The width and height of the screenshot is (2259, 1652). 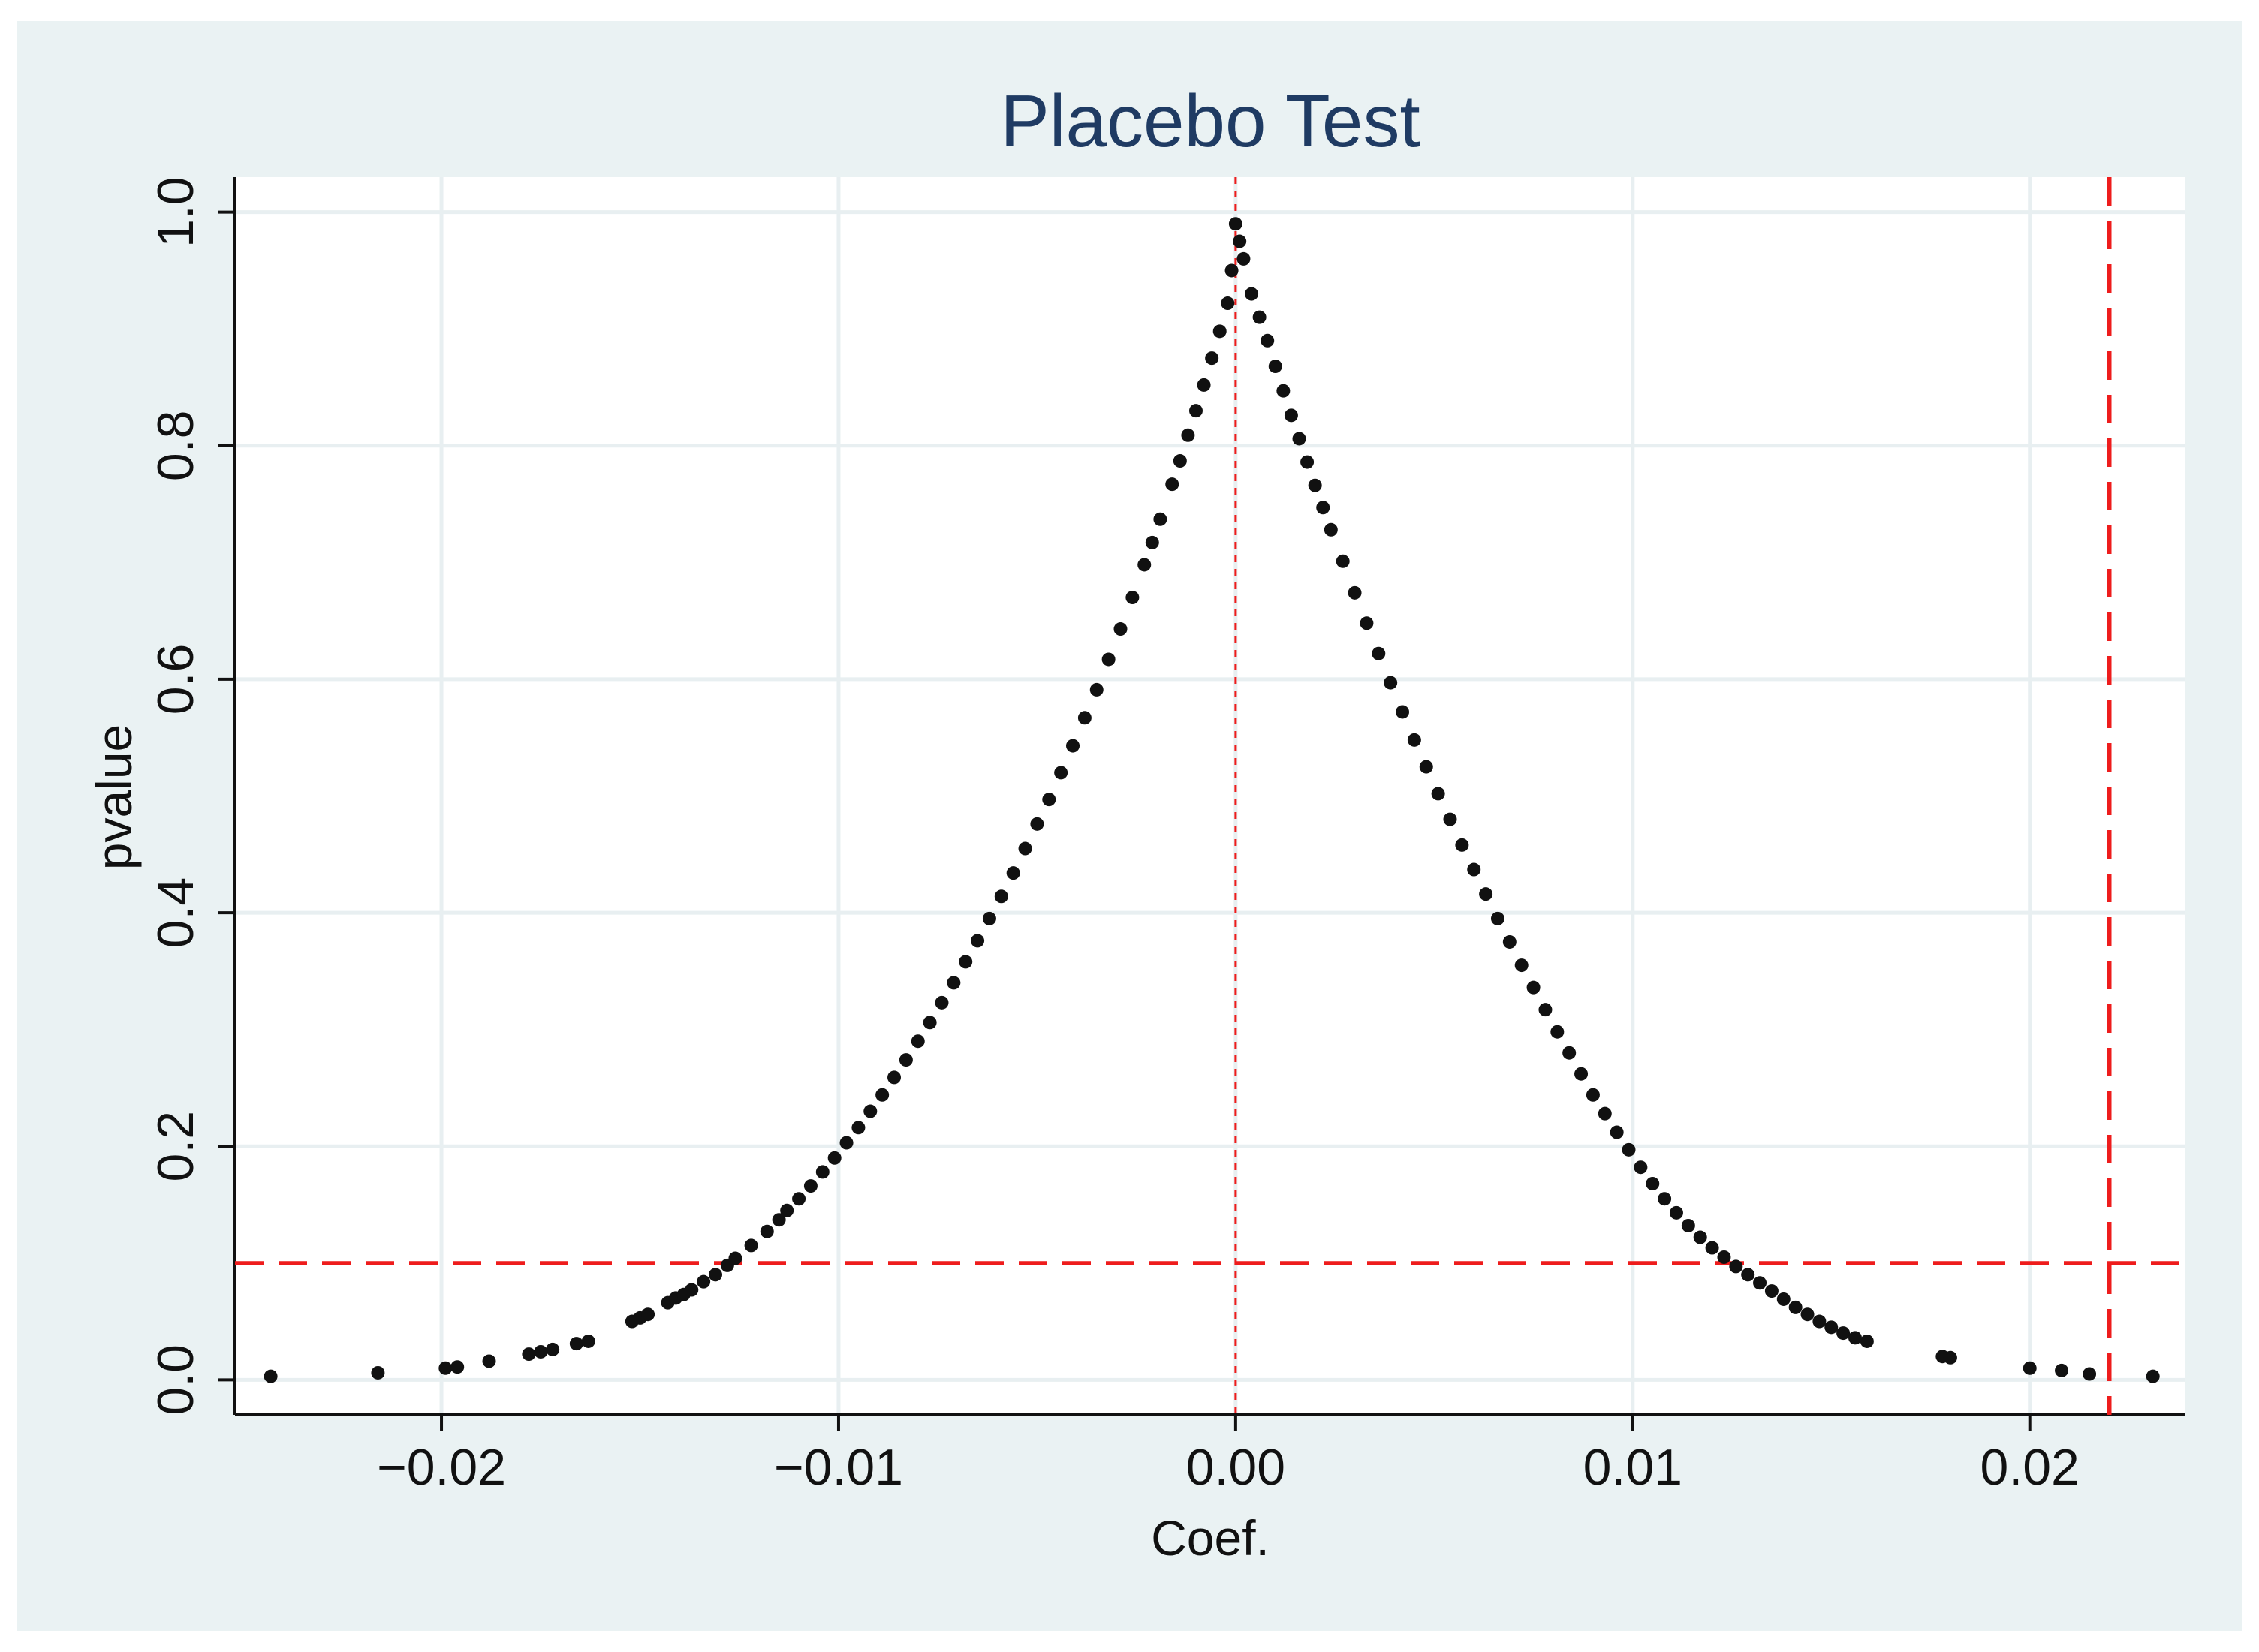 What do you see at coordinates (1235, 1467) in the screenshot?
I see `x-tick-label: 0.00` at bounding box center [1235, 1467].